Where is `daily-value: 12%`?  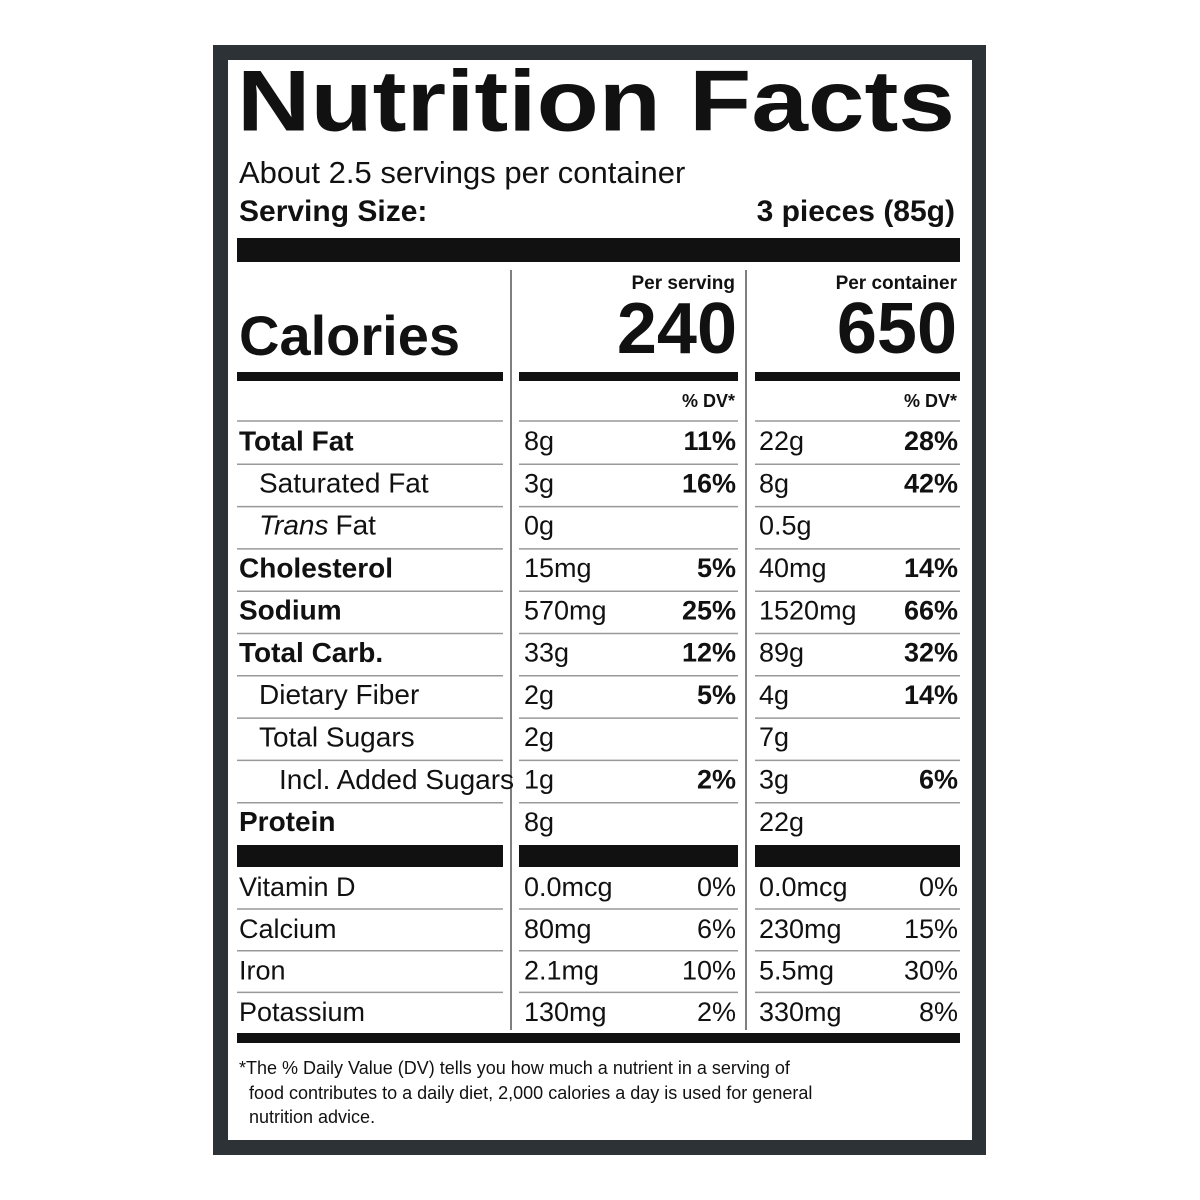
daily-value: 12% is located at coordinates (709, 653).